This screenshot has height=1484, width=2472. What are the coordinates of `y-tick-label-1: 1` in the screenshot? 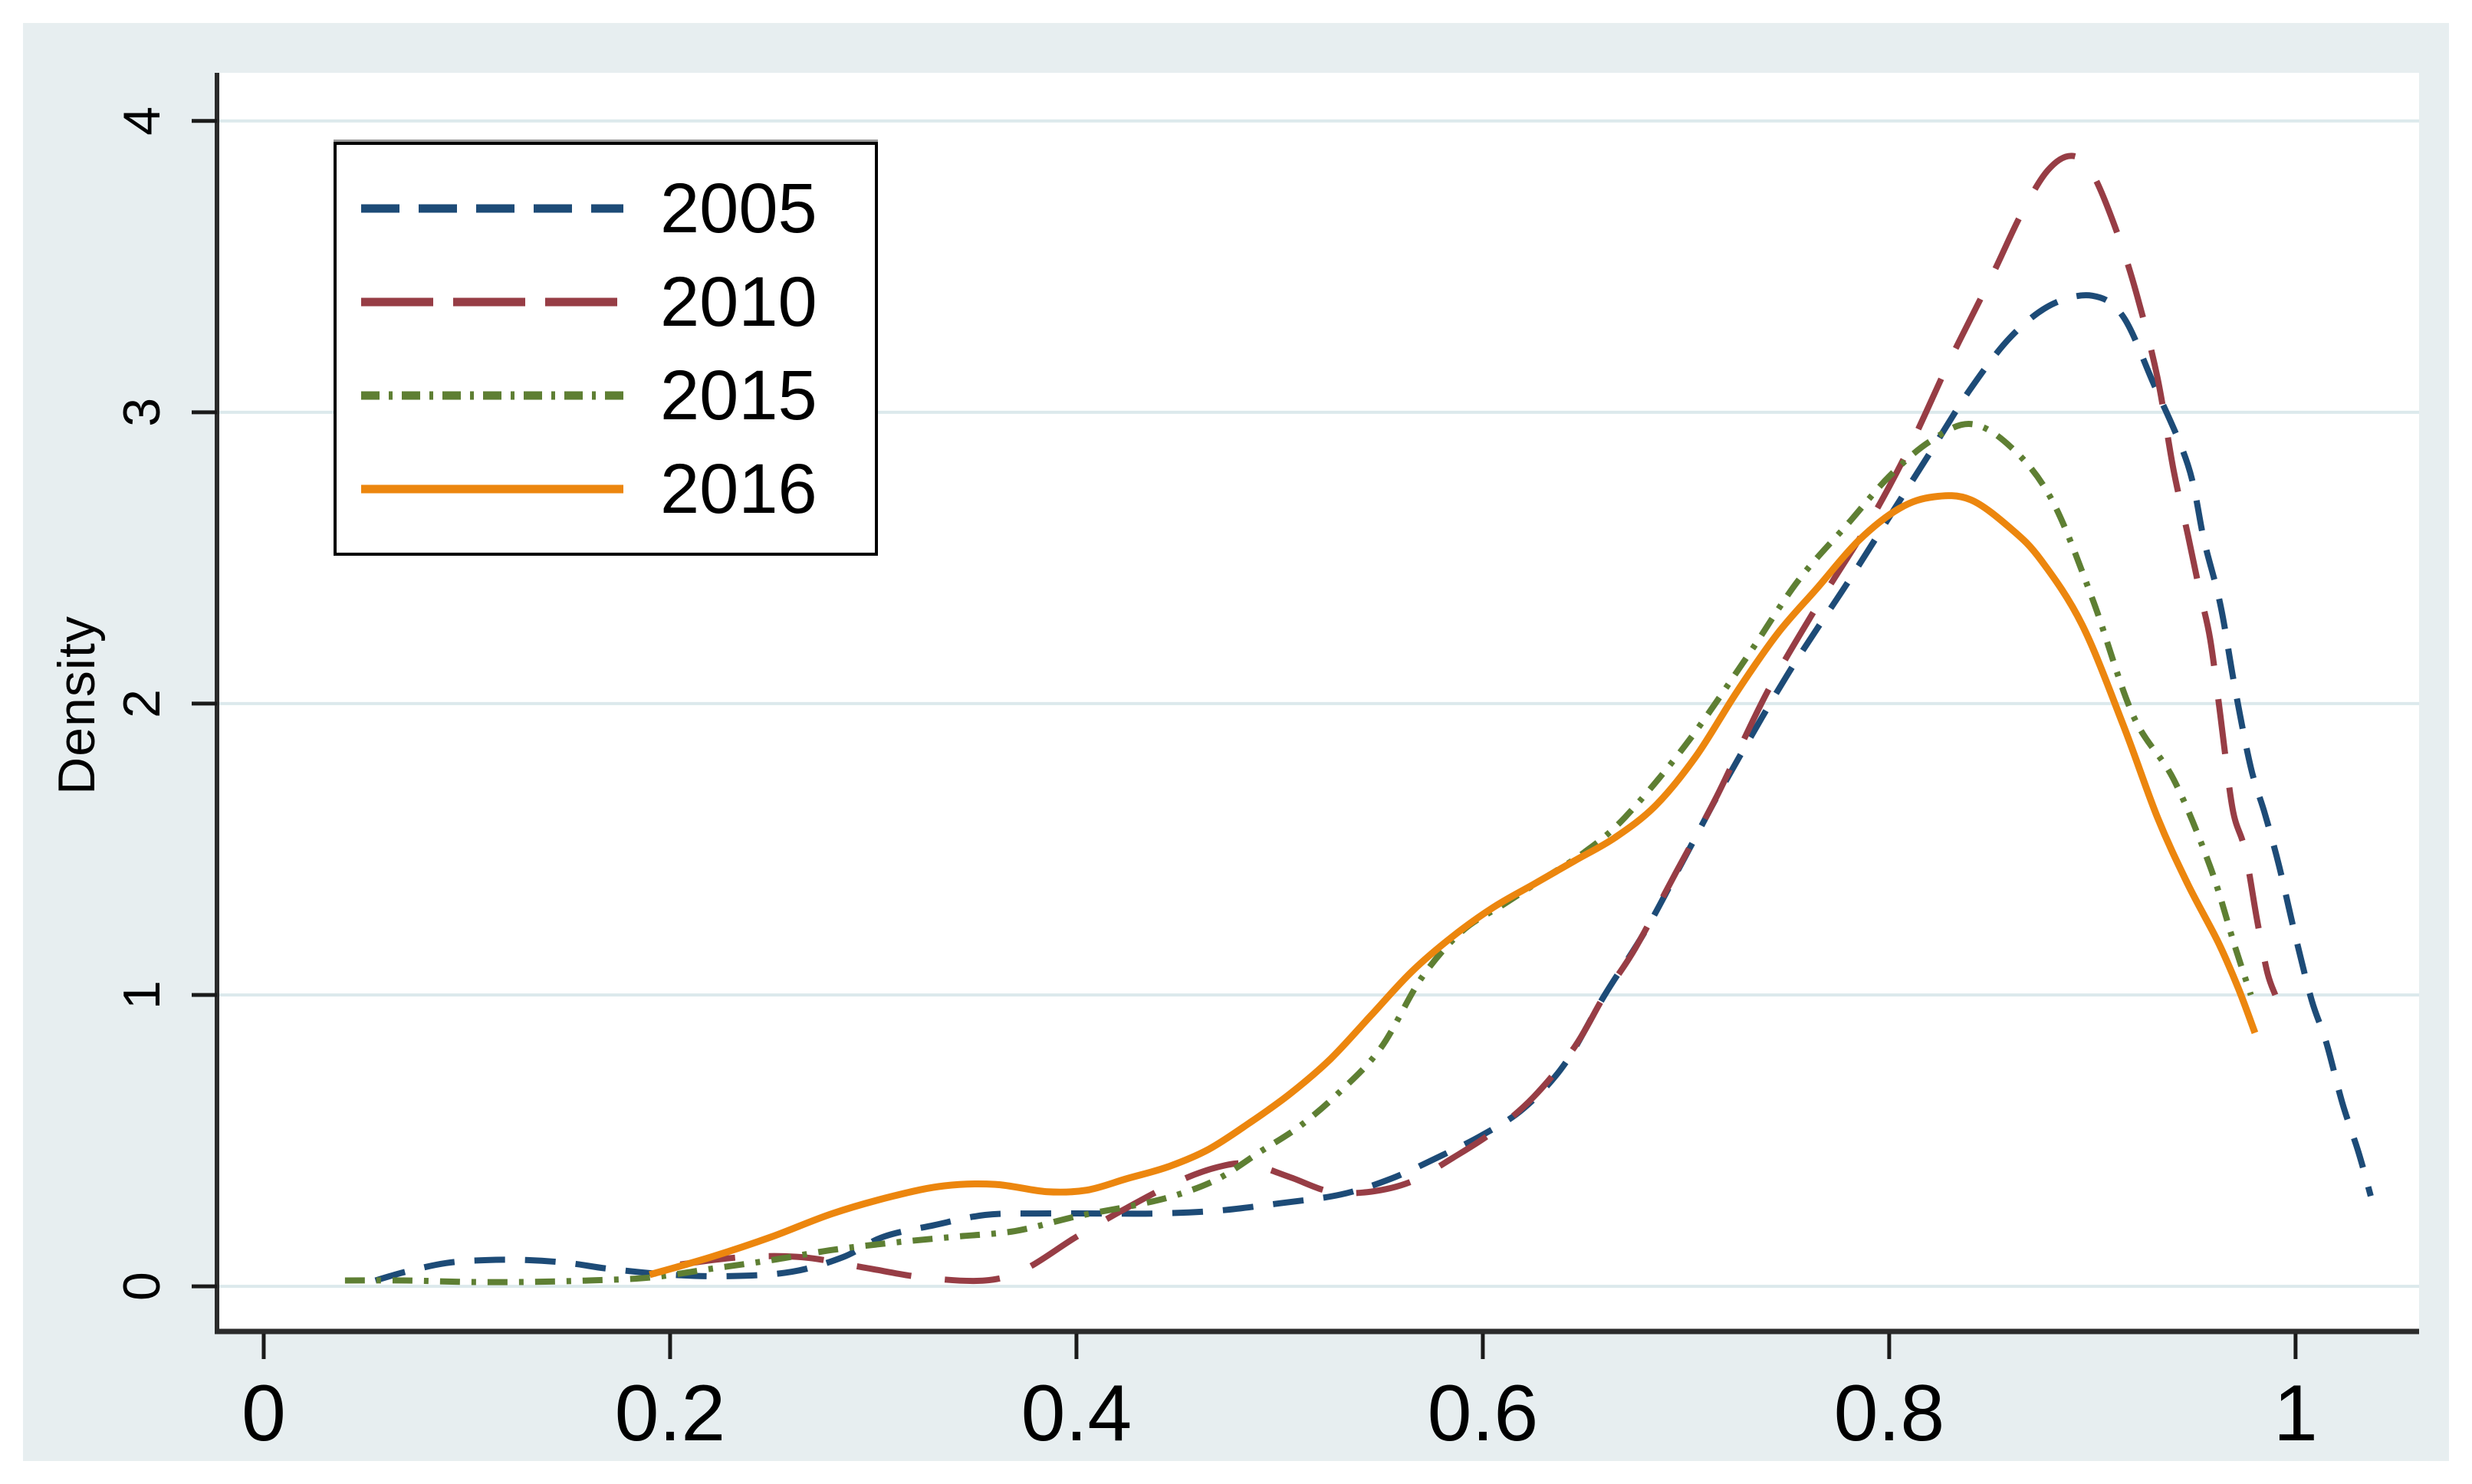 It's located at (142, 995).